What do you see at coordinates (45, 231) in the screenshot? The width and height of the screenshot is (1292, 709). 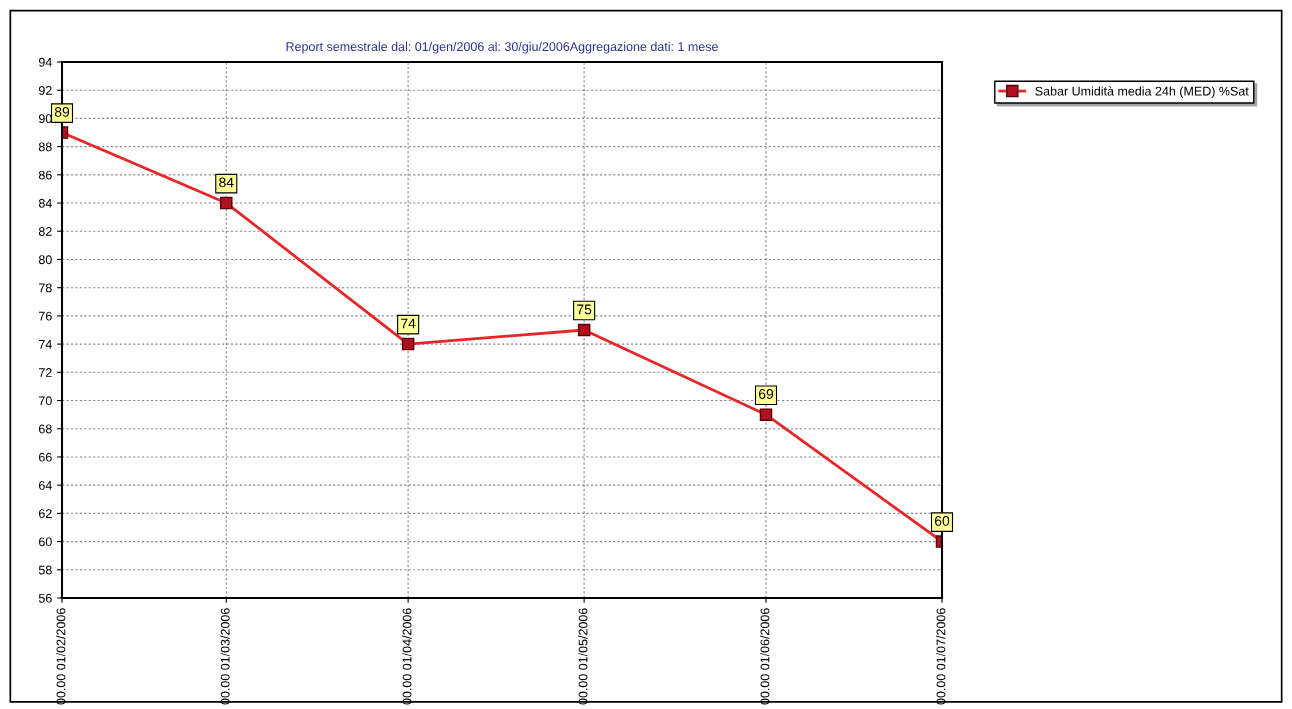 I see `y-tick-label: 82` at bounding box center [45, 231].